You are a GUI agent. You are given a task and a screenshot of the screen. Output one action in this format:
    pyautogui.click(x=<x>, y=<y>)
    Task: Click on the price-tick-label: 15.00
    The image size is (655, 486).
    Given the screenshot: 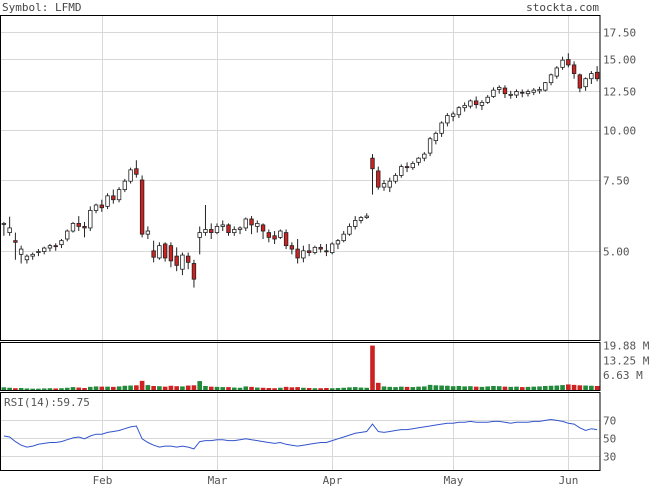 What is the action you would take?
    pyautogui.click(x=619, y=60)
    